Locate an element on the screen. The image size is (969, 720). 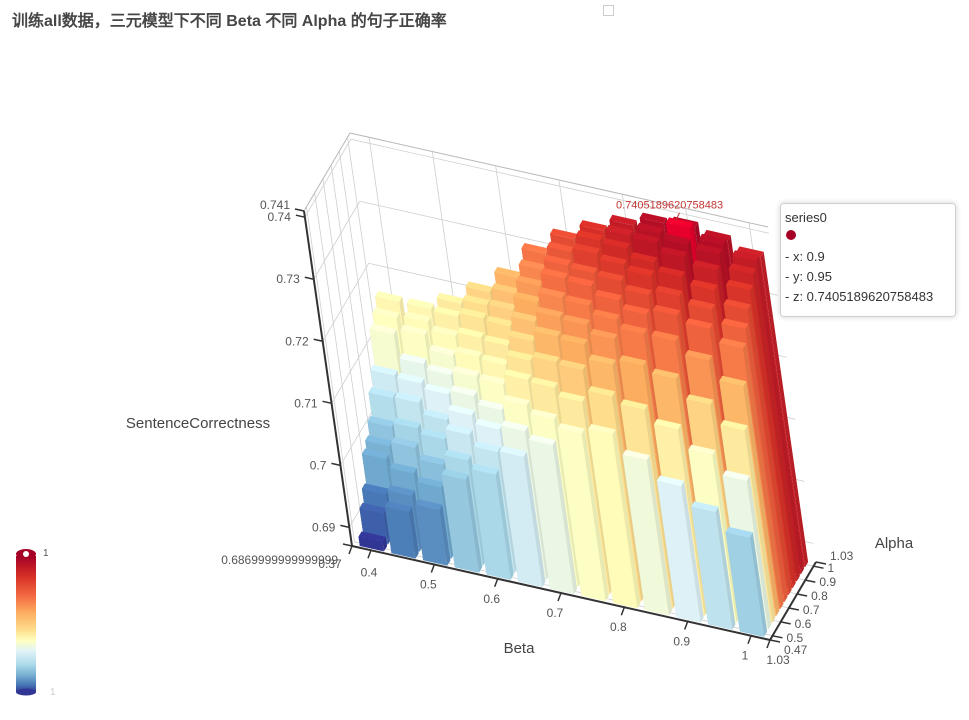
visual-map-min-label: 1 is located at coordinates (53, 692).